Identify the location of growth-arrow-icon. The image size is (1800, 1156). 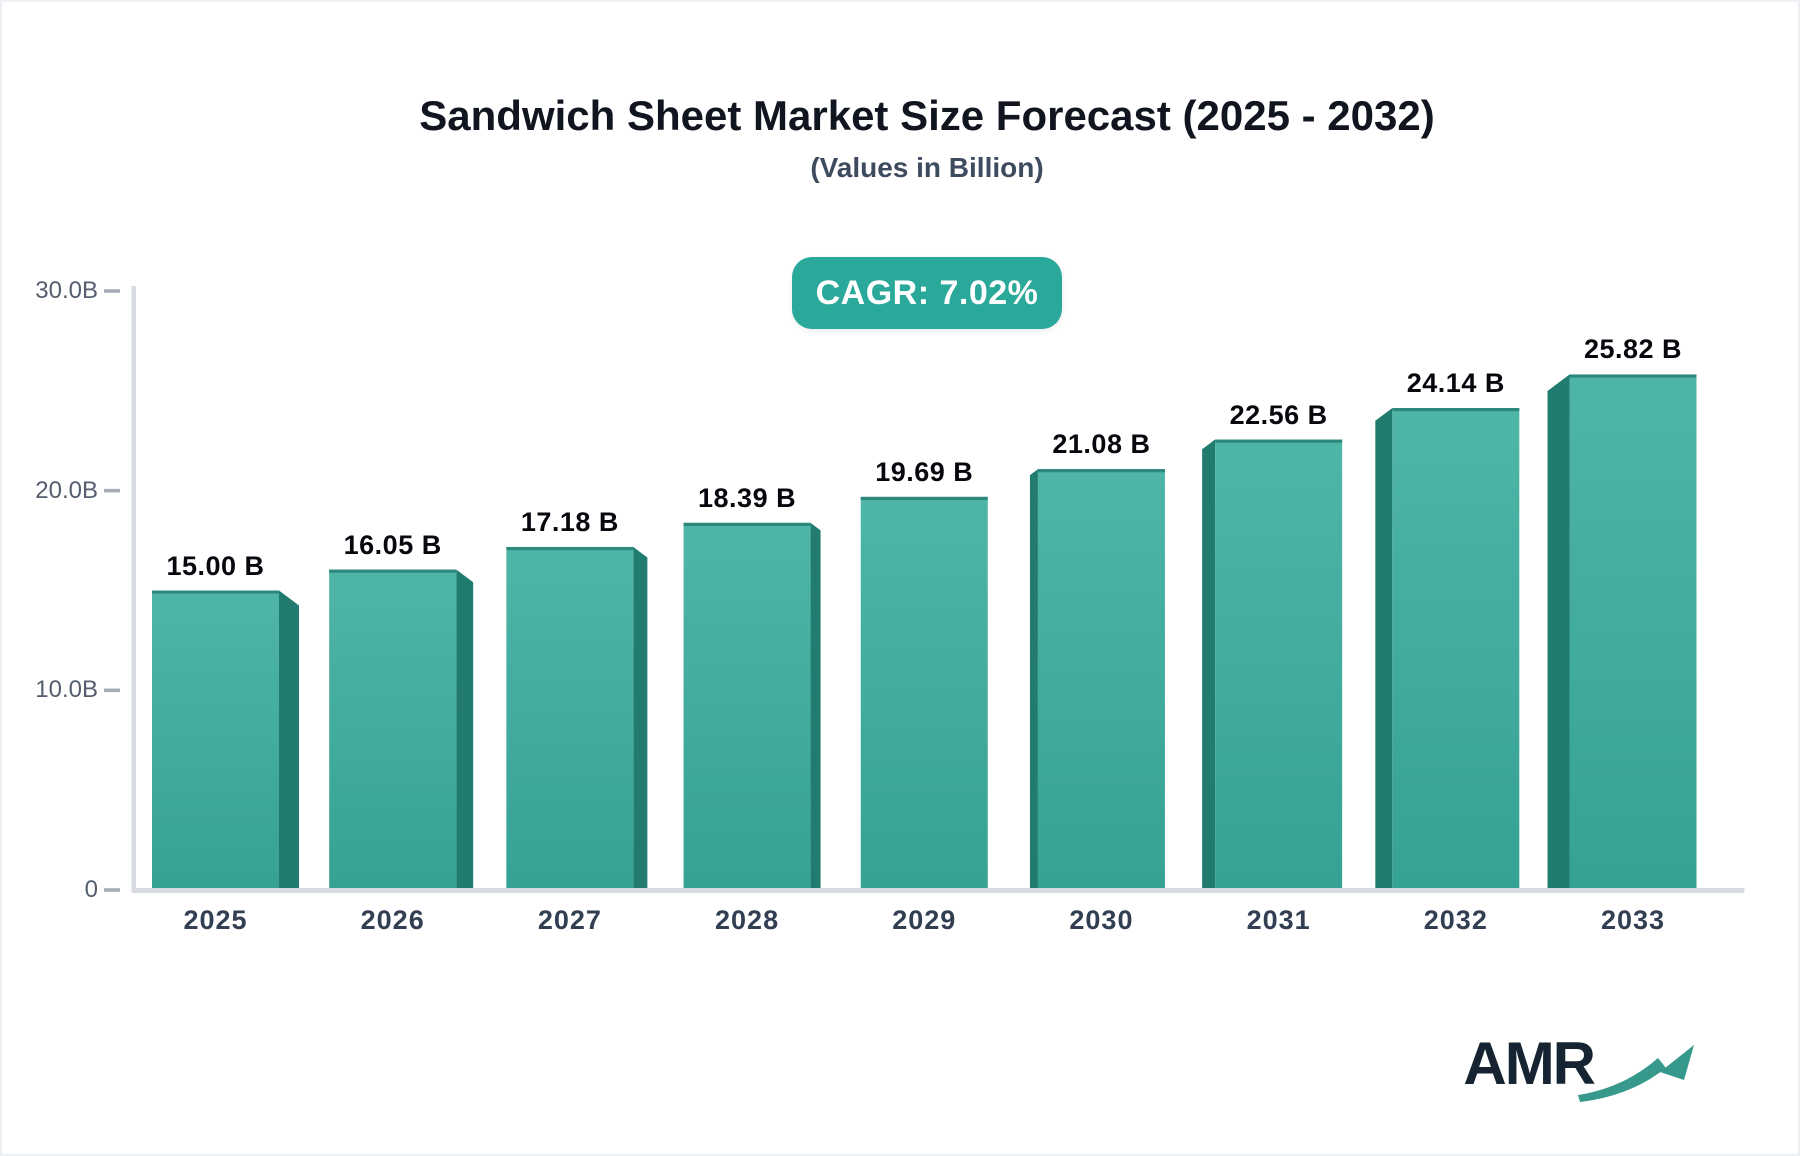
(1636, 1073).